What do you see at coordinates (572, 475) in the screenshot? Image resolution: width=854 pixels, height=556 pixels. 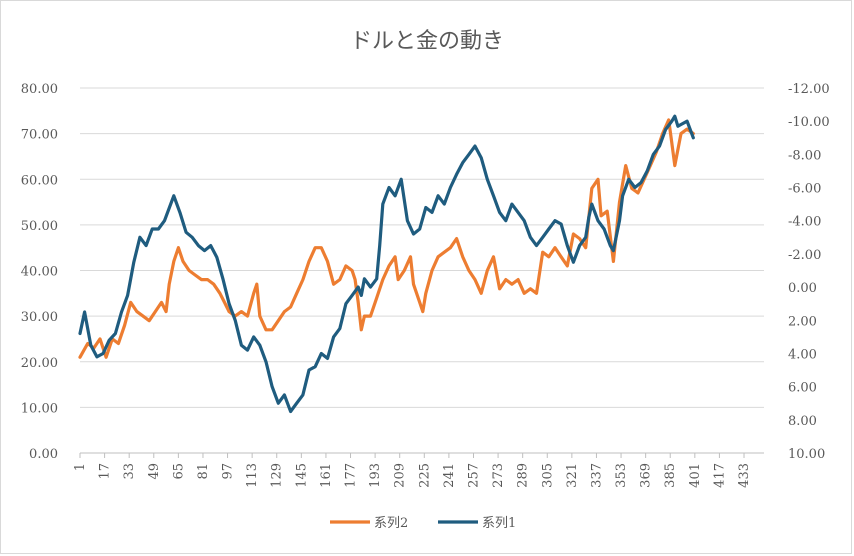 I see `x-tick-label: 321` at bounding box center [572, 475].